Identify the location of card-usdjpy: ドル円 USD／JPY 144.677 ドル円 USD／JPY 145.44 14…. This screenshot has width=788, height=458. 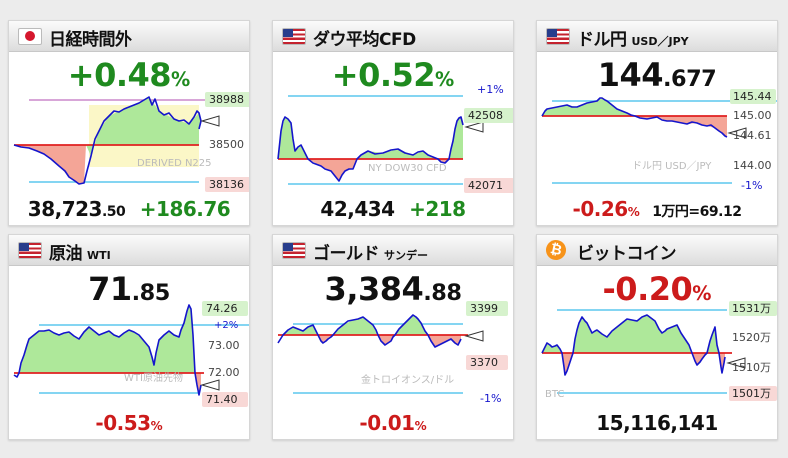
(657, 123).